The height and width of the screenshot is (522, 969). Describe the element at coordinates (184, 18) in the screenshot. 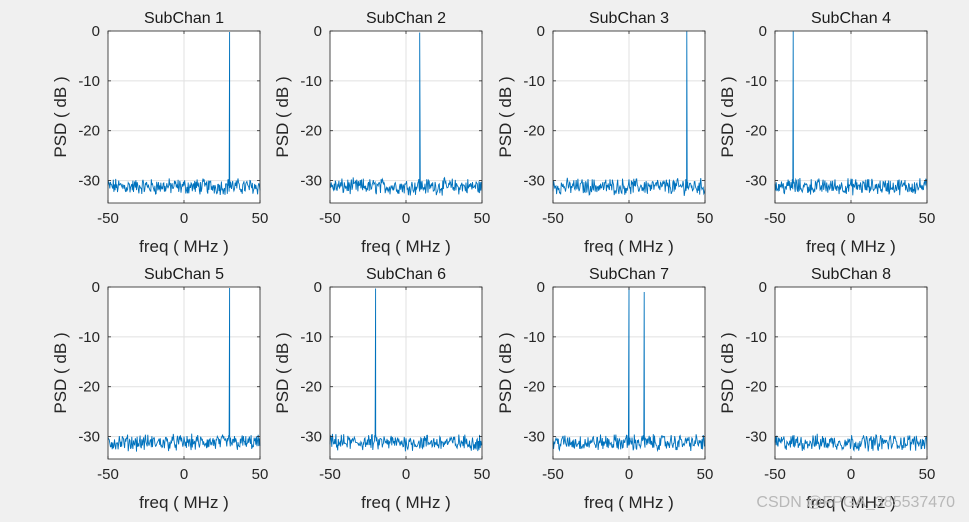

I see `subplot-title: SubChan 1` at that location.